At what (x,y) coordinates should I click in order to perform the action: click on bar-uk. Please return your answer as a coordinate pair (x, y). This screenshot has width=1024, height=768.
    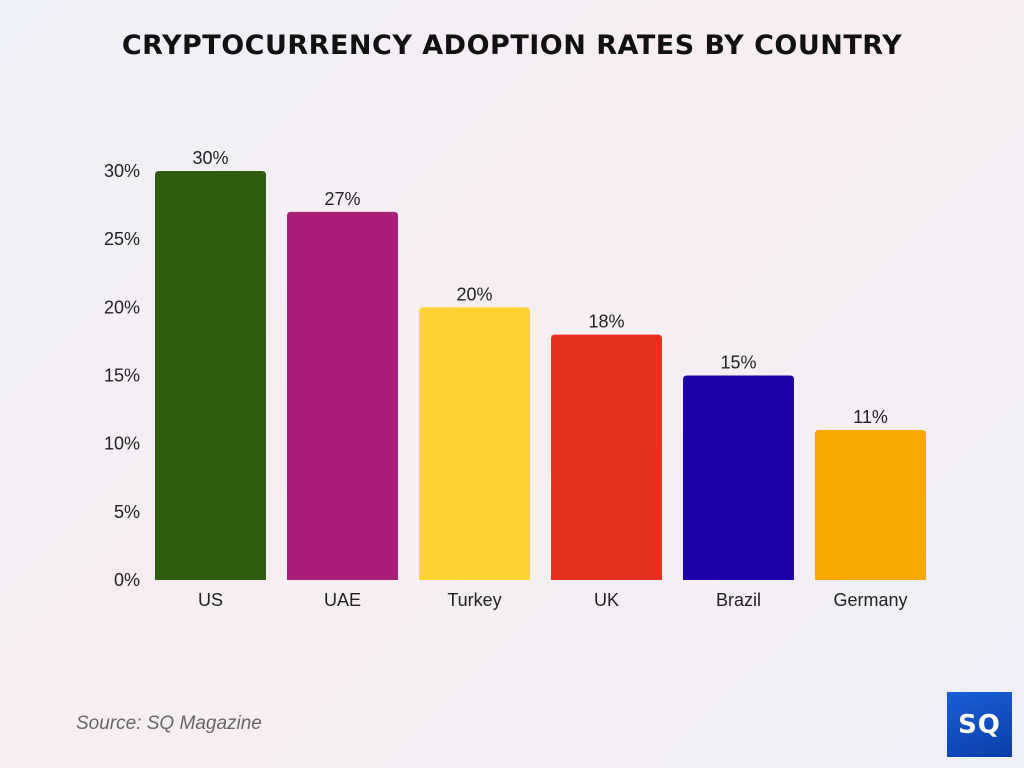
    Looking at the image, I should click on (606, 457).